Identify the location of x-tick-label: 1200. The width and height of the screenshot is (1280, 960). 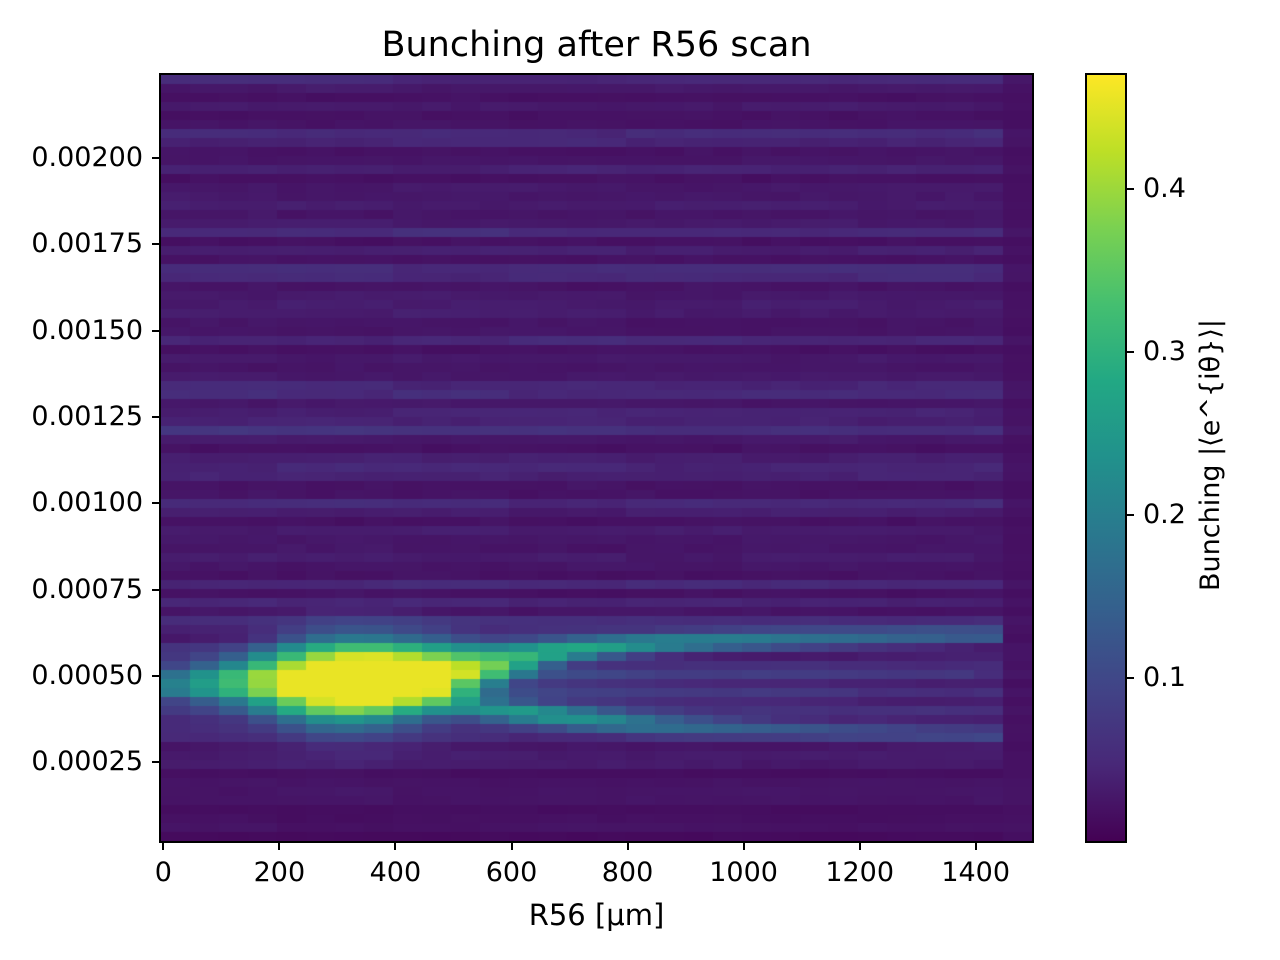
(860, 872).